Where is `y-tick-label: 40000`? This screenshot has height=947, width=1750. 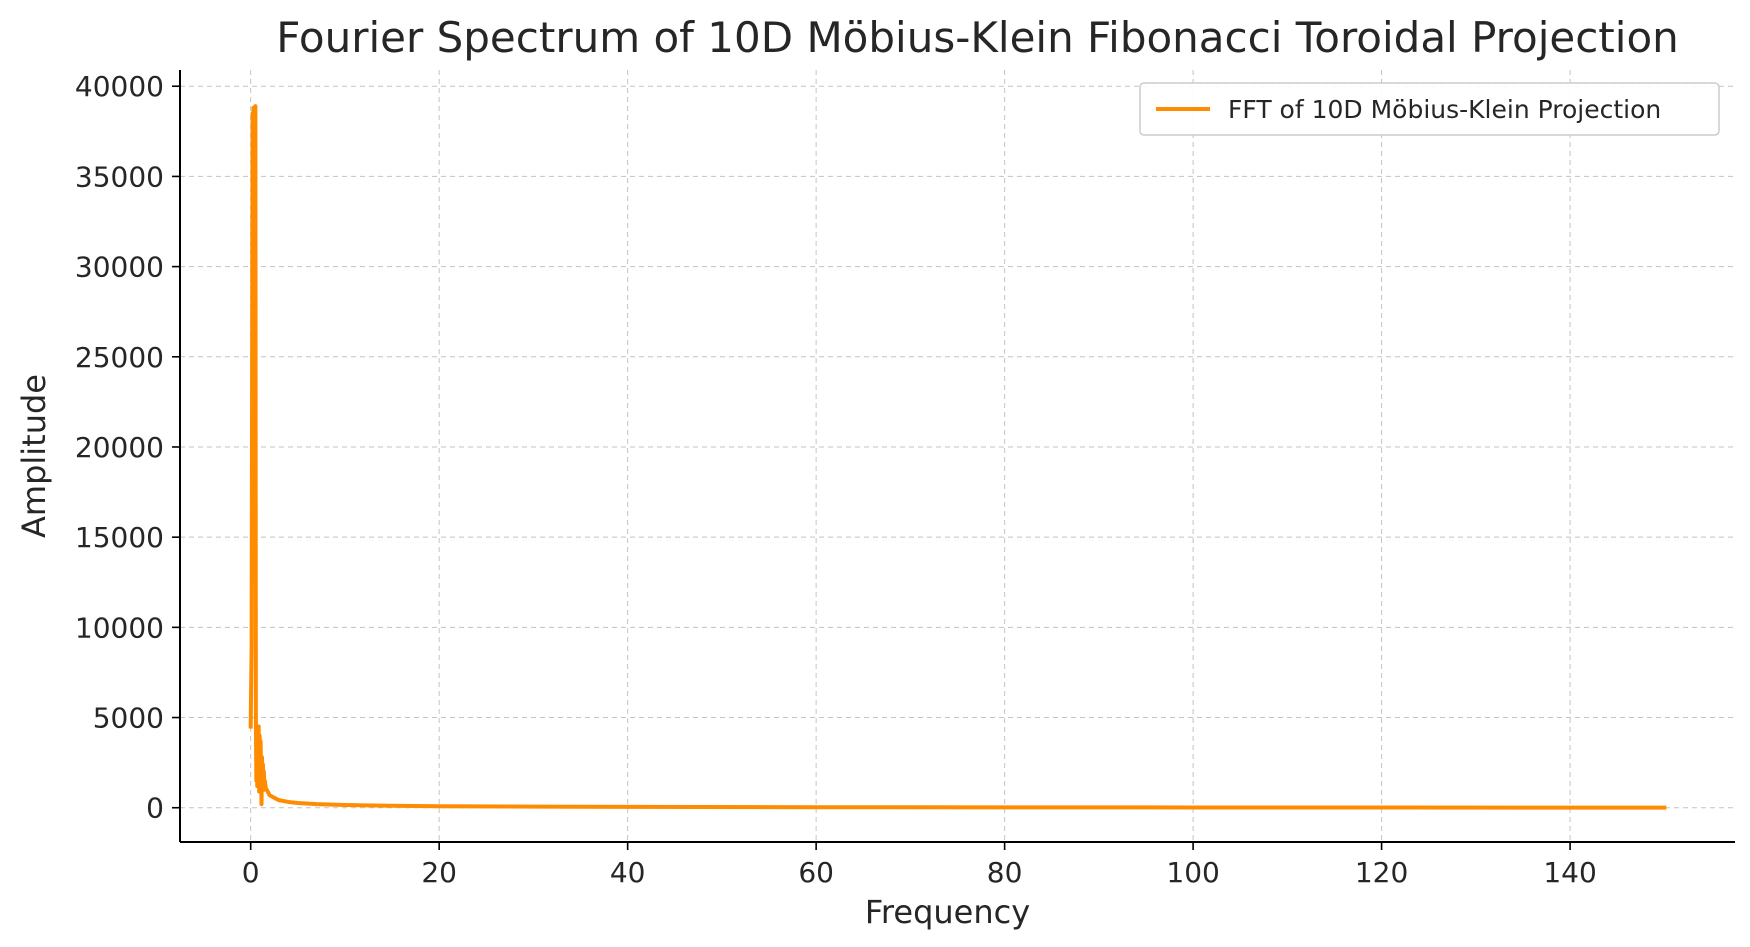
y-tick-label: 40000 is located at coordinates (119, 86).